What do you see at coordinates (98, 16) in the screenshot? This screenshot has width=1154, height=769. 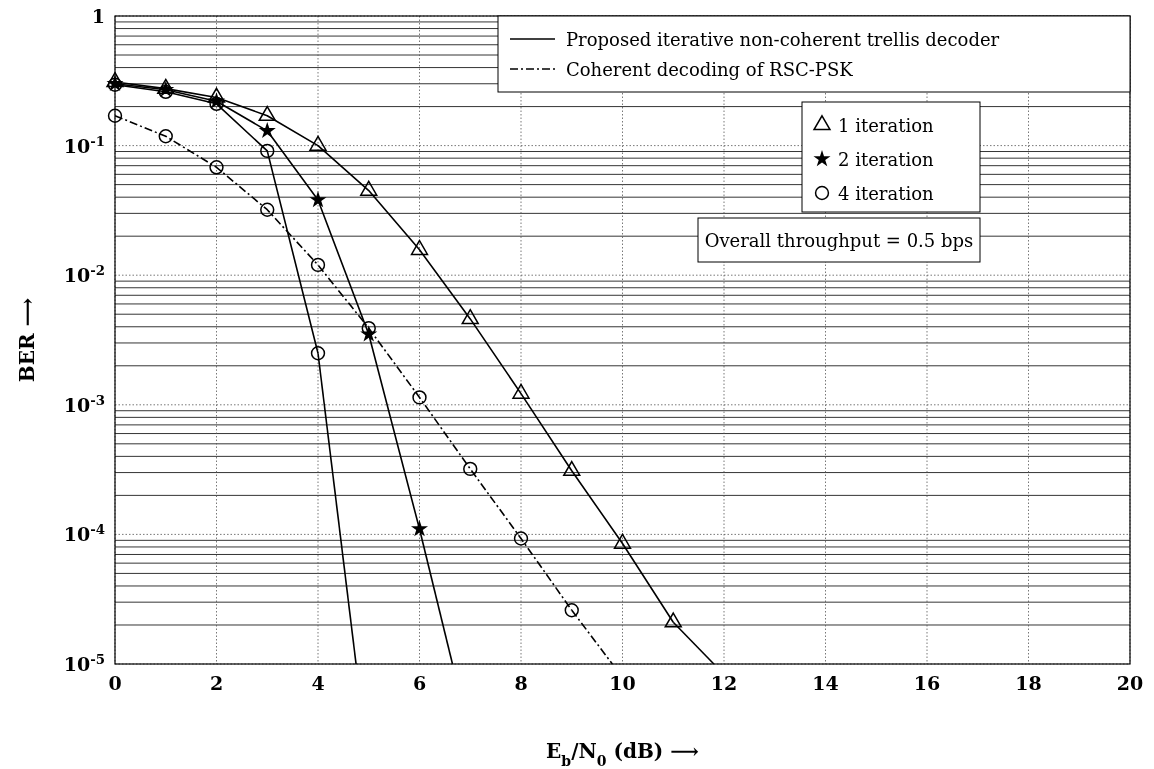 I see `y-tick-label: 1` at bounding box center [98, 16].